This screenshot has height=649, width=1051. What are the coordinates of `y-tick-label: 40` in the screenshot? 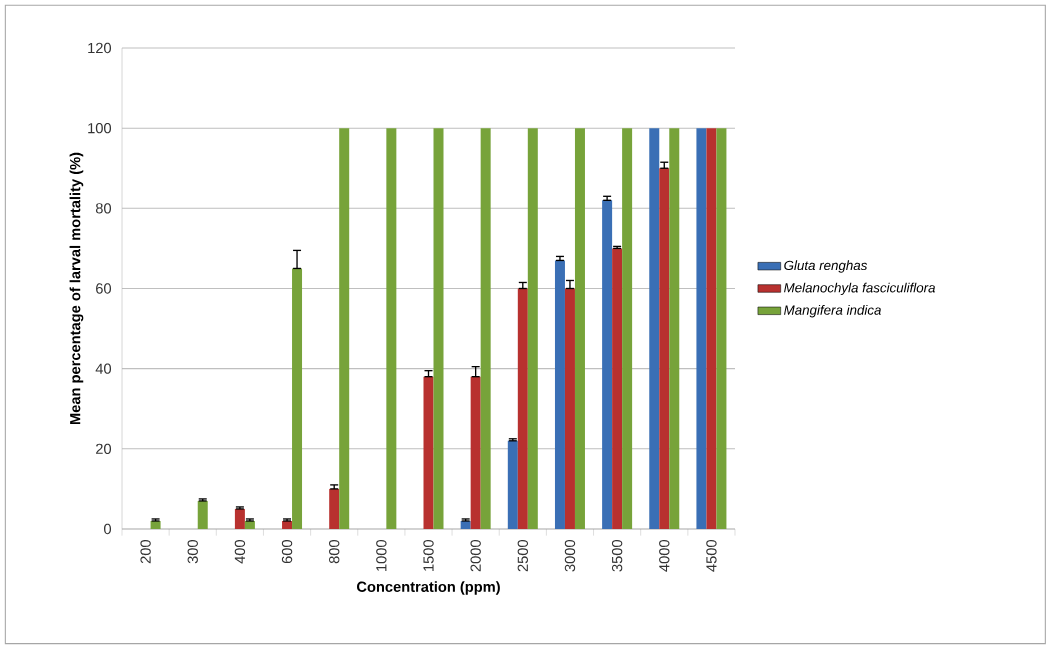 It's located at (103, 368).